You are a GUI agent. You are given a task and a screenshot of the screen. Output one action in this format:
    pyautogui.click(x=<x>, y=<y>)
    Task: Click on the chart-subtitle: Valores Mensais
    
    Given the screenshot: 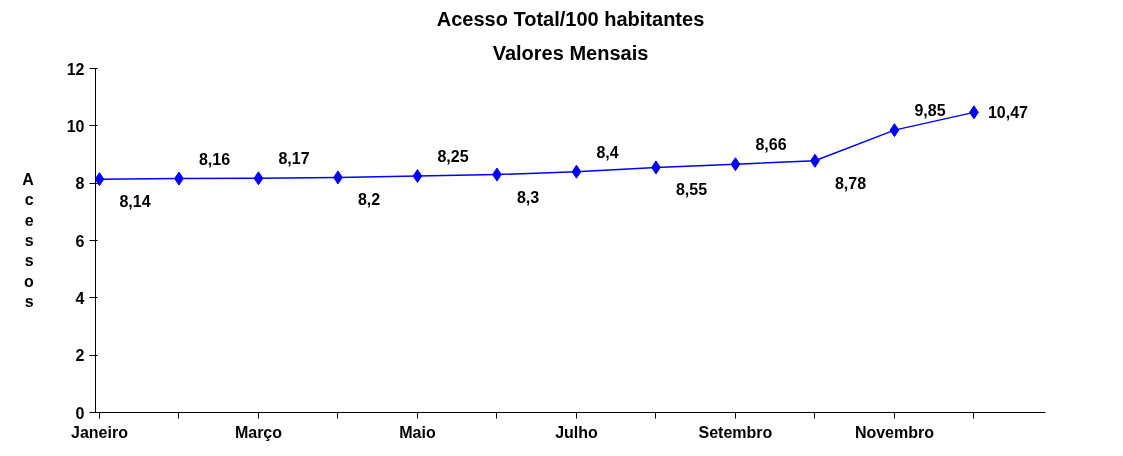 What is the action you would take?
    pyautogui.click(x=570, y=52)
    